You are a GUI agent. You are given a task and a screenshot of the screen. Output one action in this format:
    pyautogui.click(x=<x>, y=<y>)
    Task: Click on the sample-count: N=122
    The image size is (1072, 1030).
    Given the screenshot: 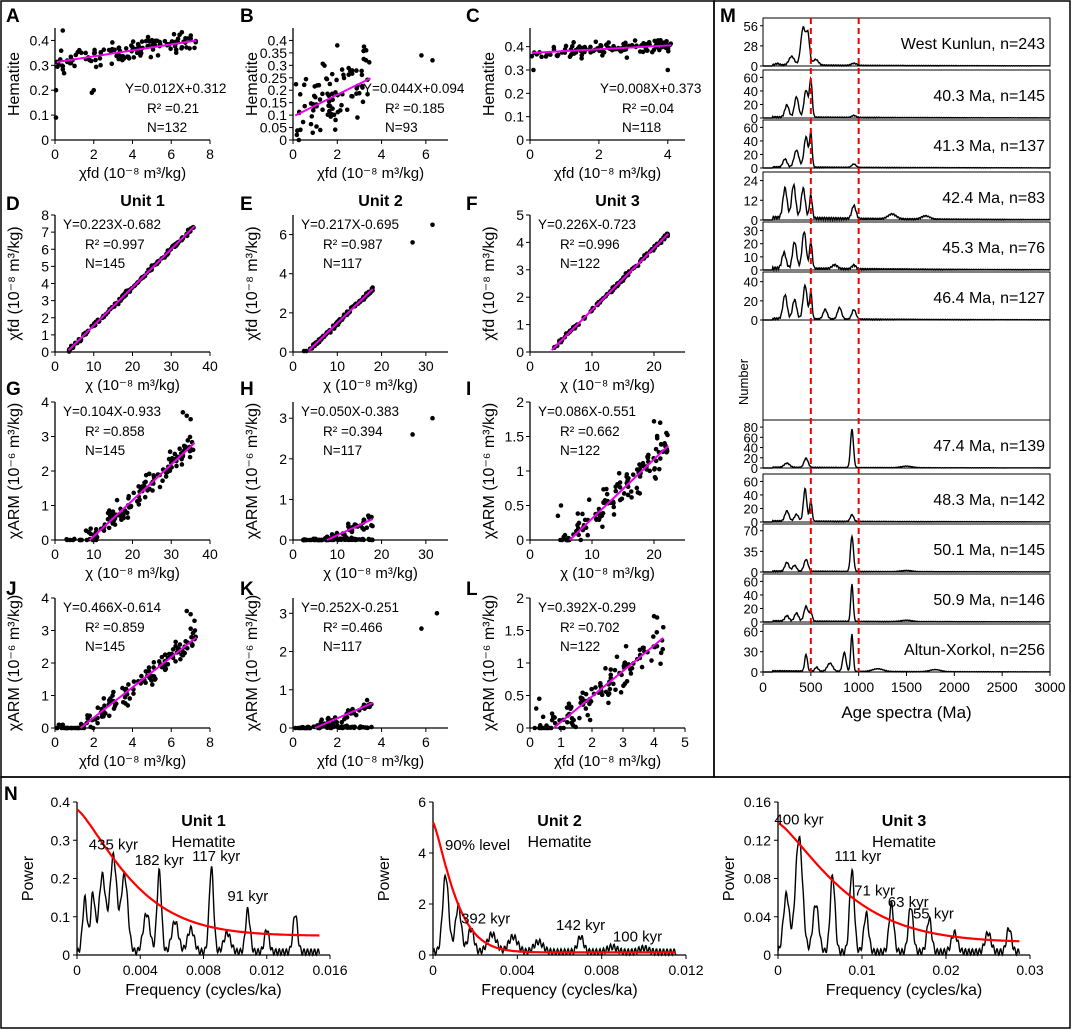 What is the action you would take?
    pyautogui.click(x=580, y=450)
    